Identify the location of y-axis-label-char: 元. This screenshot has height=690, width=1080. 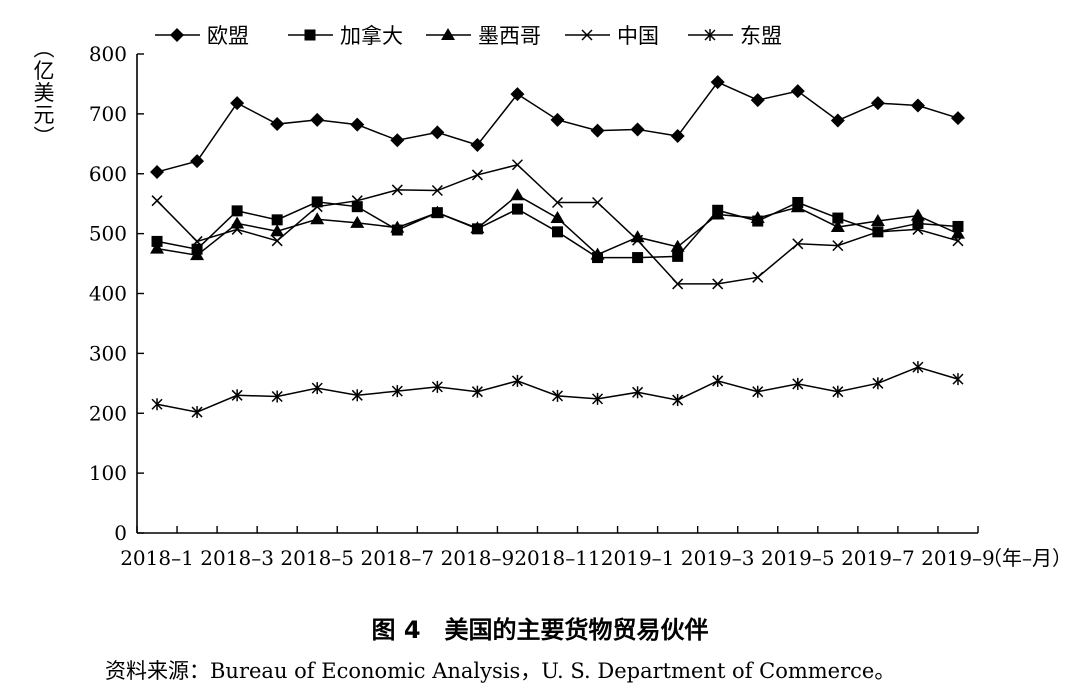
(44, 115).